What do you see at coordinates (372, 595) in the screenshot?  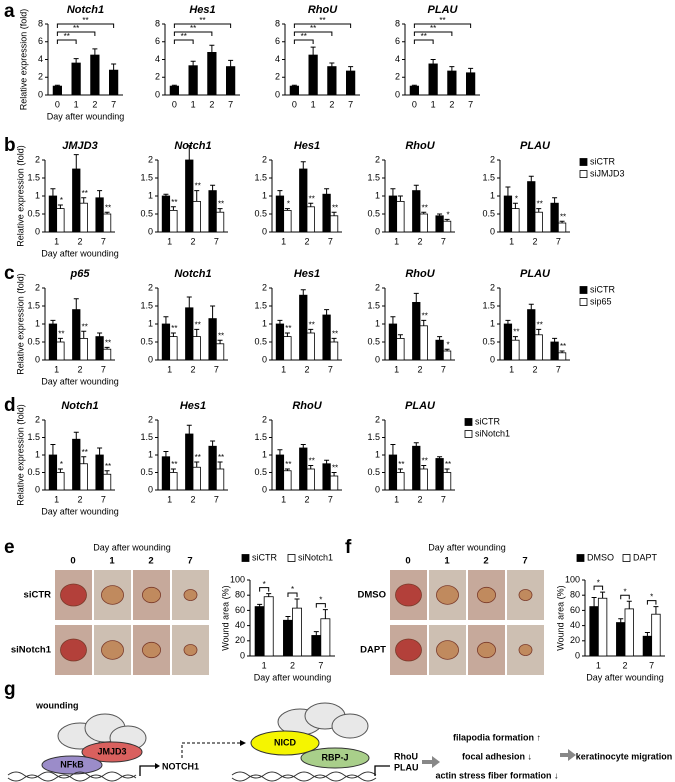 I see `row-label: DMSO` at bounding box center [372, 595].